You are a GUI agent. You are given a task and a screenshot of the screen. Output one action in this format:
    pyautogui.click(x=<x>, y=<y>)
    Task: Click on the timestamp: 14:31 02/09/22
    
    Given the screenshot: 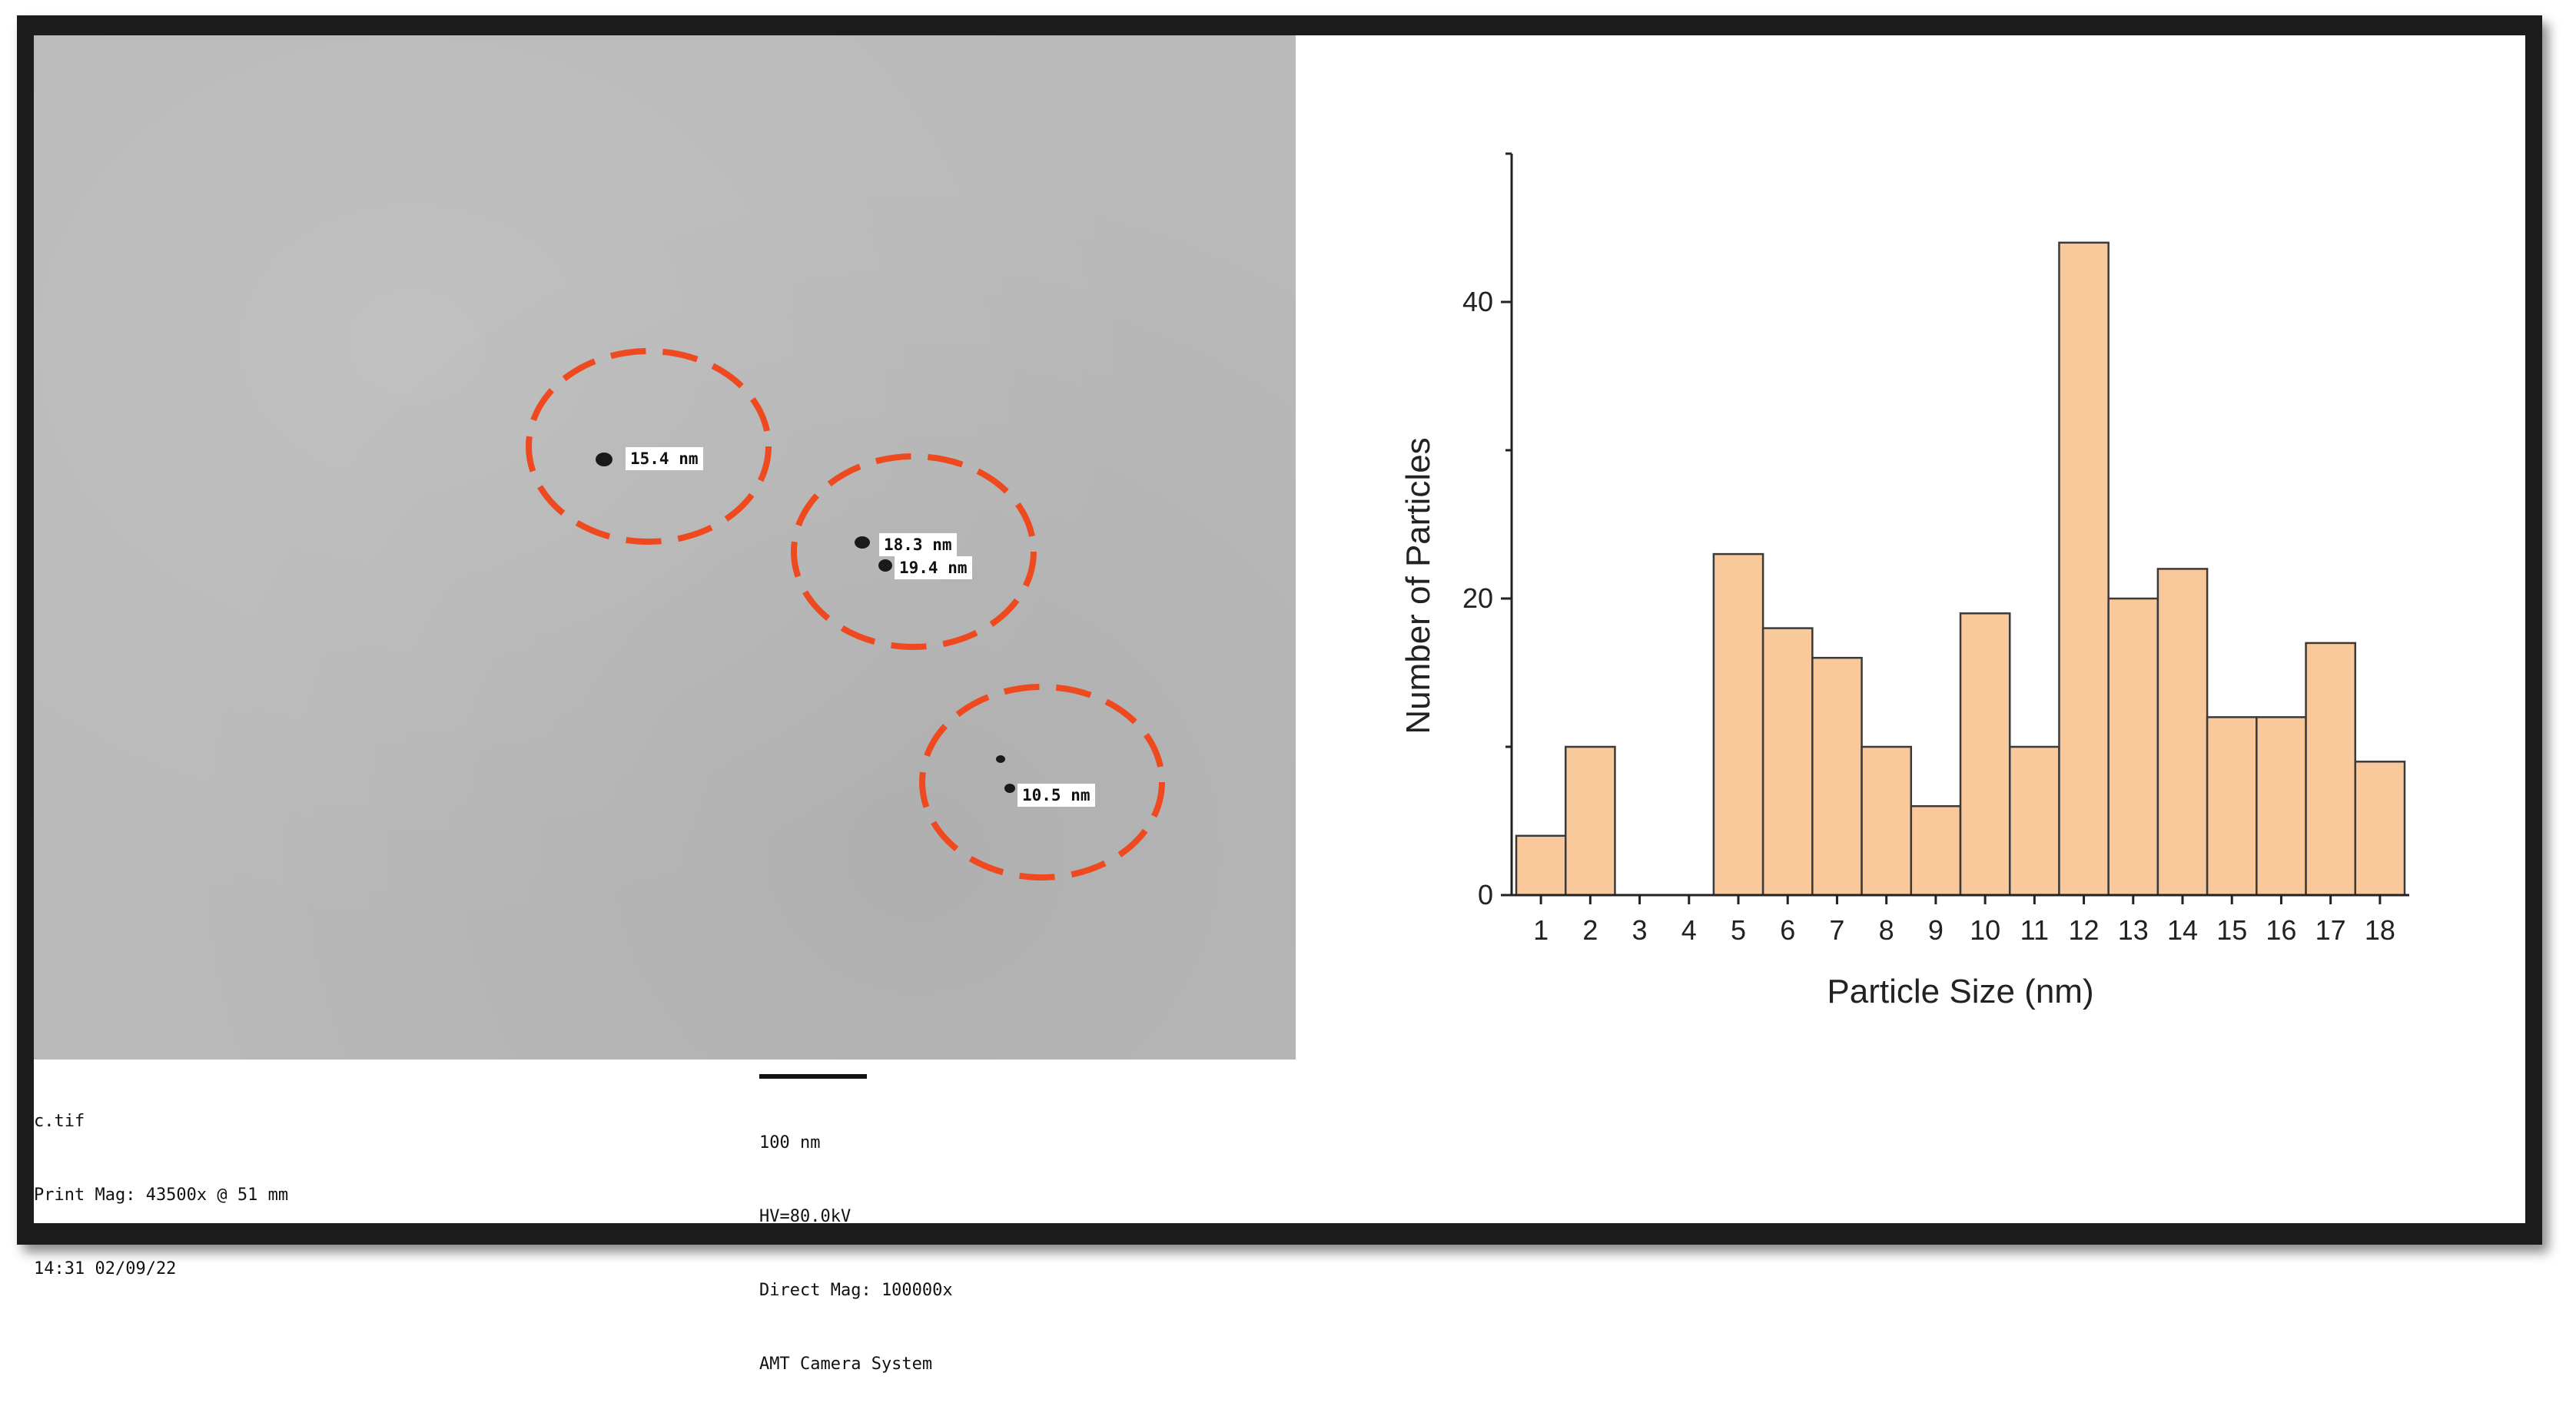 What is the action you would take?
    pyautogui.click(x=105, y=1268)
    